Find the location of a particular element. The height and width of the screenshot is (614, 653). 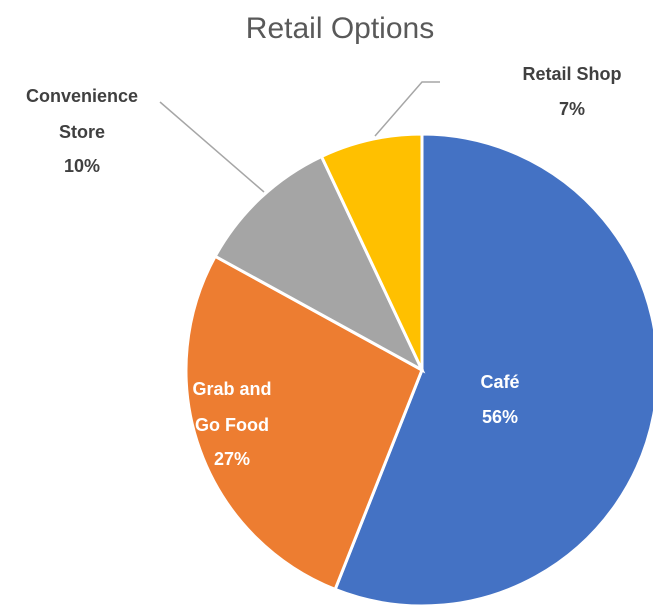

category-label: Grab and Go Food is located at coordinates (231, 407).